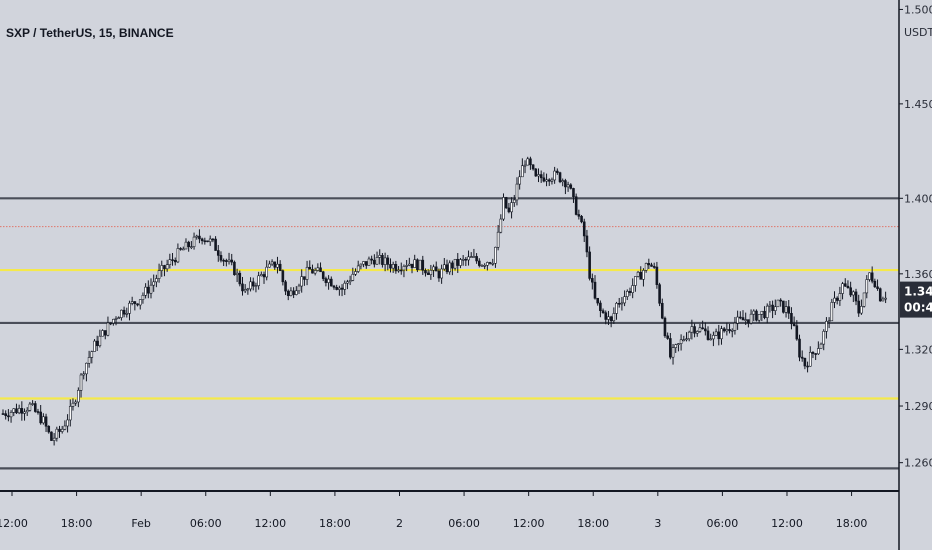  What do you see at coordinates (723, 523) in the screenshot?
I see `x-tick-label: 06:00` at bounding box center [723, 523].